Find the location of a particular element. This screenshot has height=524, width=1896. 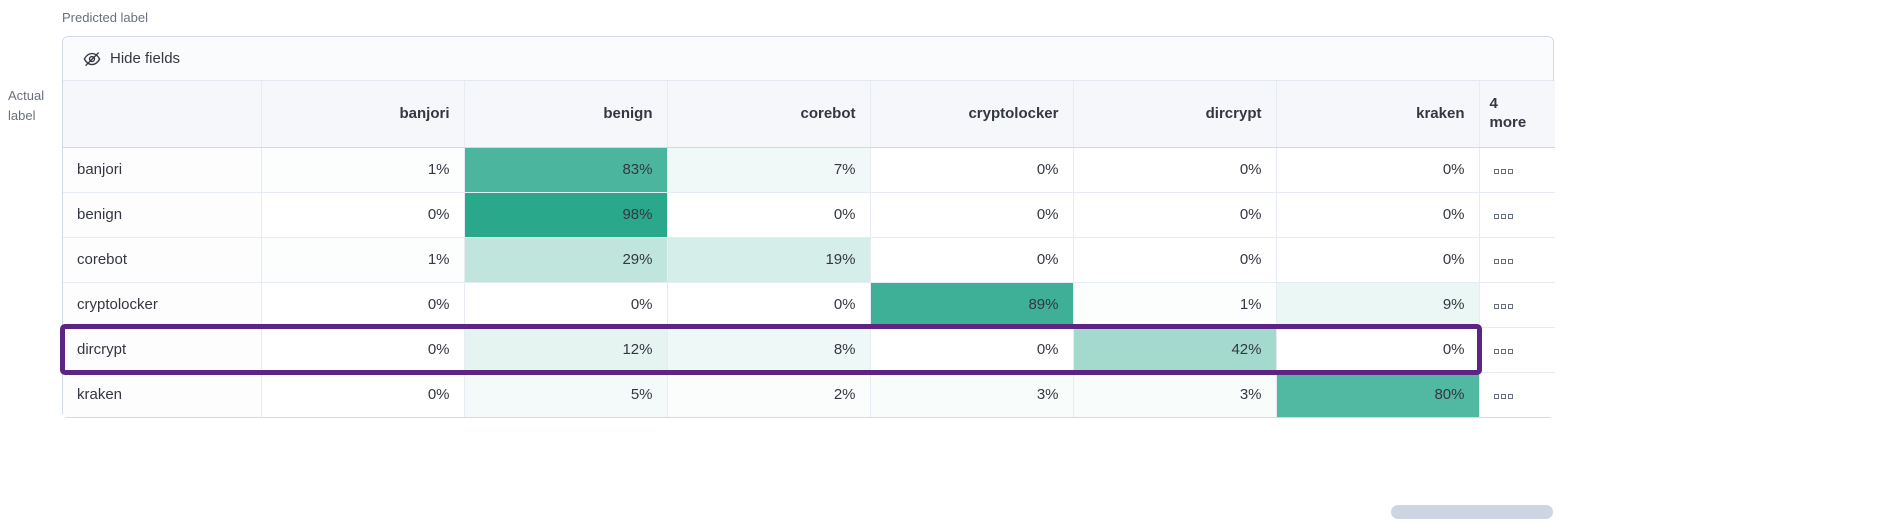

table-row-banjori: banjori 1% 83% 7% 0% 0% 0% is located at coordinates (809, 169).